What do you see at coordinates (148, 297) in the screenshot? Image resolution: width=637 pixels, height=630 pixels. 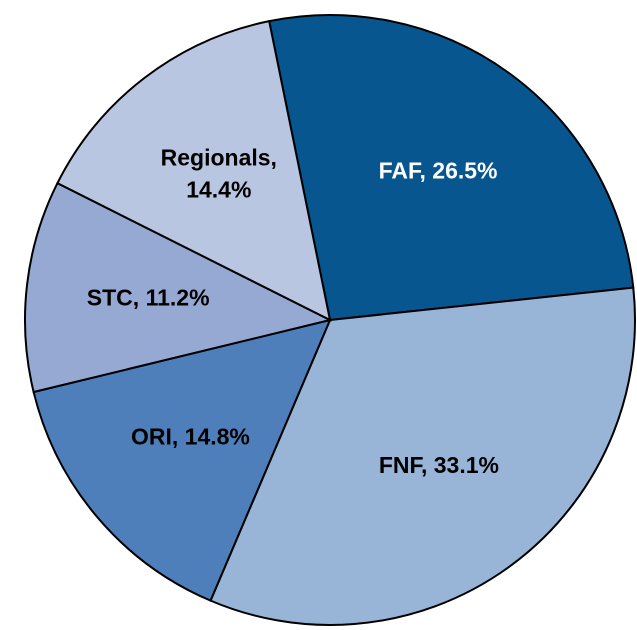 I see `slice-label: STC, 11.2%` at bounding box center [148, 297].